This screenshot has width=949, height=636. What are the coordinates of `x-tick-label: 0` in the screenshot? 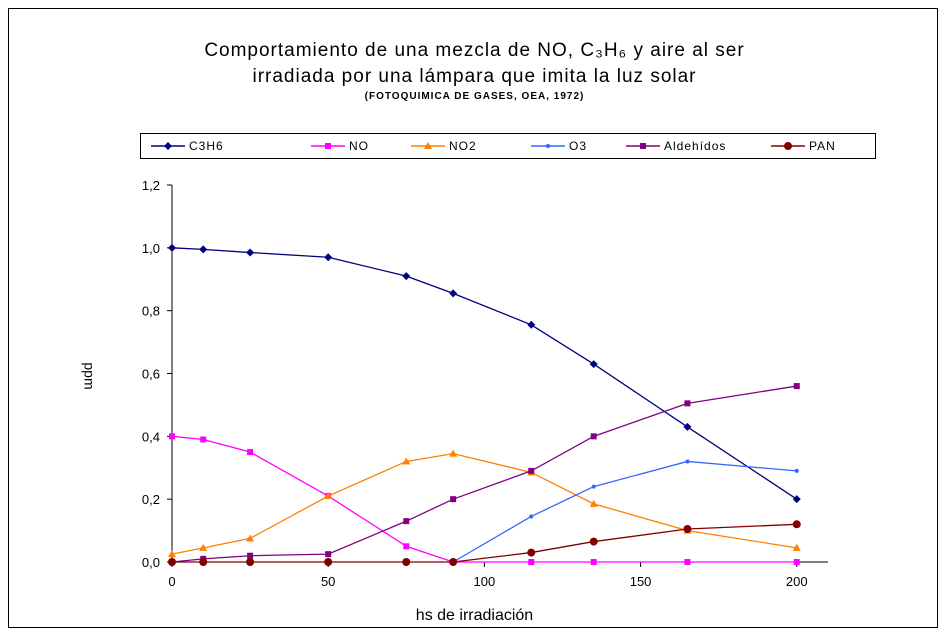 It's located at (171, 581).